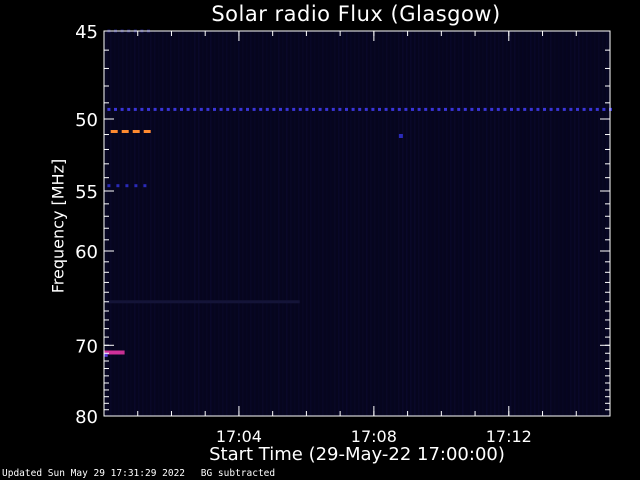  What do you see at coordinates (86, 417) in the screenshot?
I see `y-tick-label: 80` at bounding box center [86, 417].